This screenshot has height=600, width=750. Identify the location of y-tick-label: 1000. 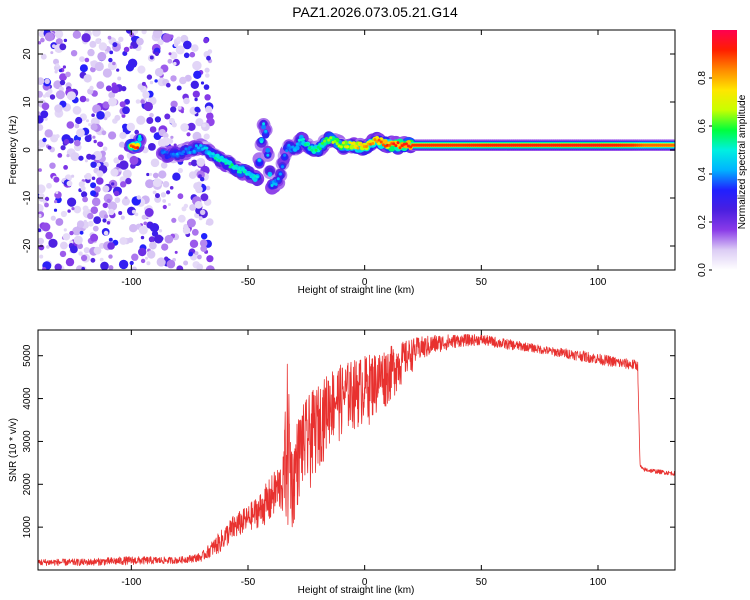
(27, 527).